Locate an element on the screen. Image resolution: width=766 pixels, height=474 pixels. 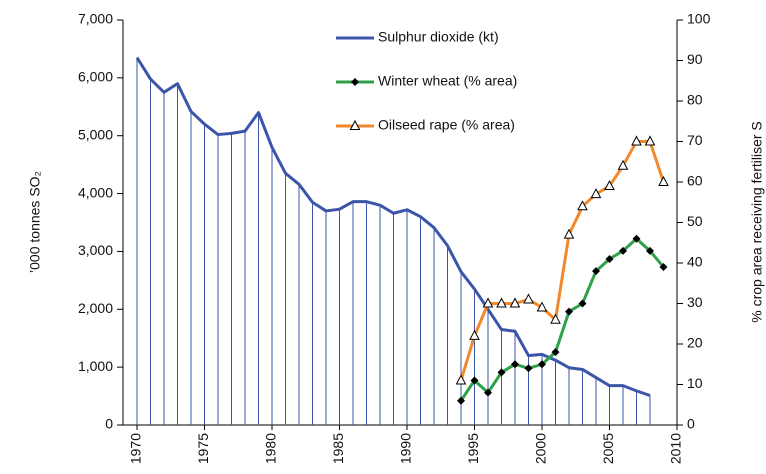
y2-tick-label: 60 is located at coordinates (695, 181).